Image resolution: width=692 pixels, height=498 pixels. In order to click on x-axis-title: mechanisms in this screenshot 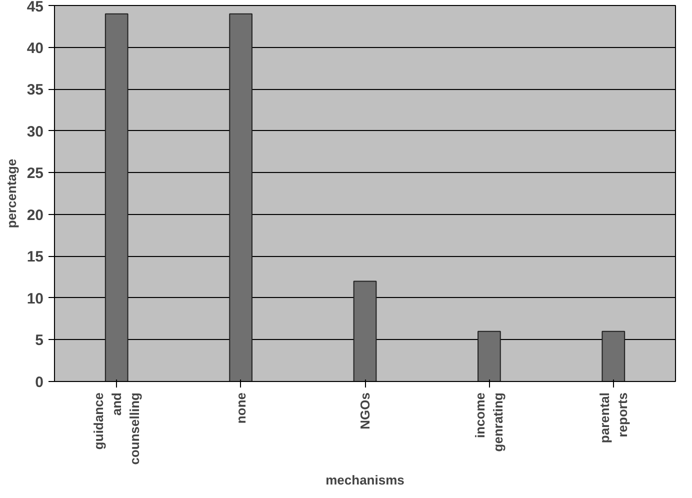, I will do `click(365, 480)`.